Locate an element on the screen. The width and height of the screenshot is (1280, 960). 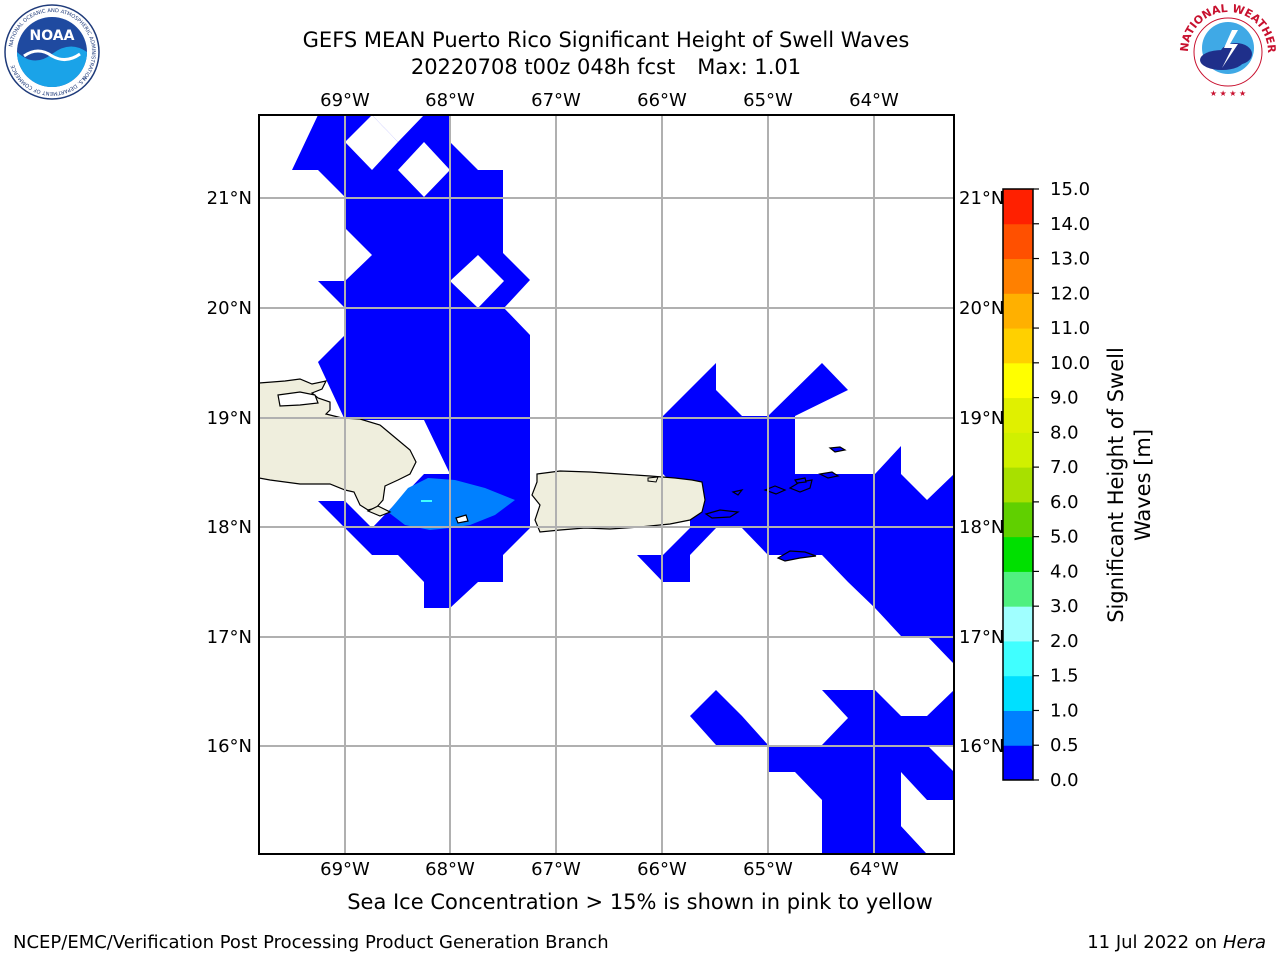
footer-date-text: 11 Jul 2022 on is located at coordinates (1152, 942).